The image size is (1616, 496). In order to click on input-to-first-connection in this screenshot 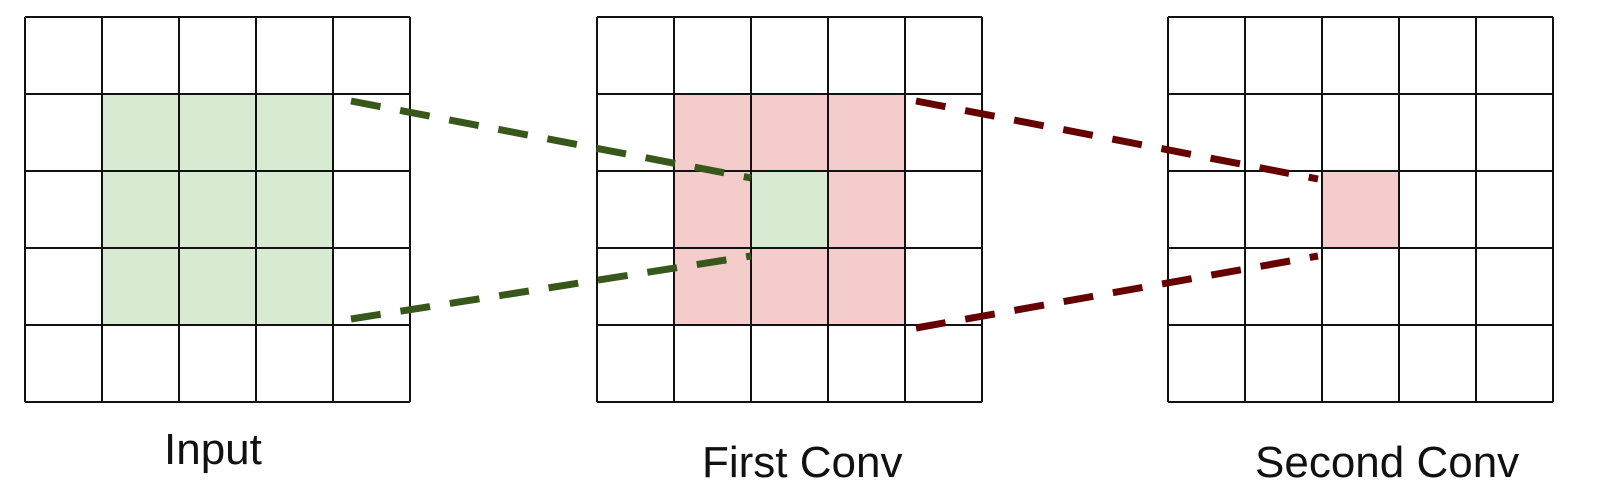, I will do `click(551, 210)`.